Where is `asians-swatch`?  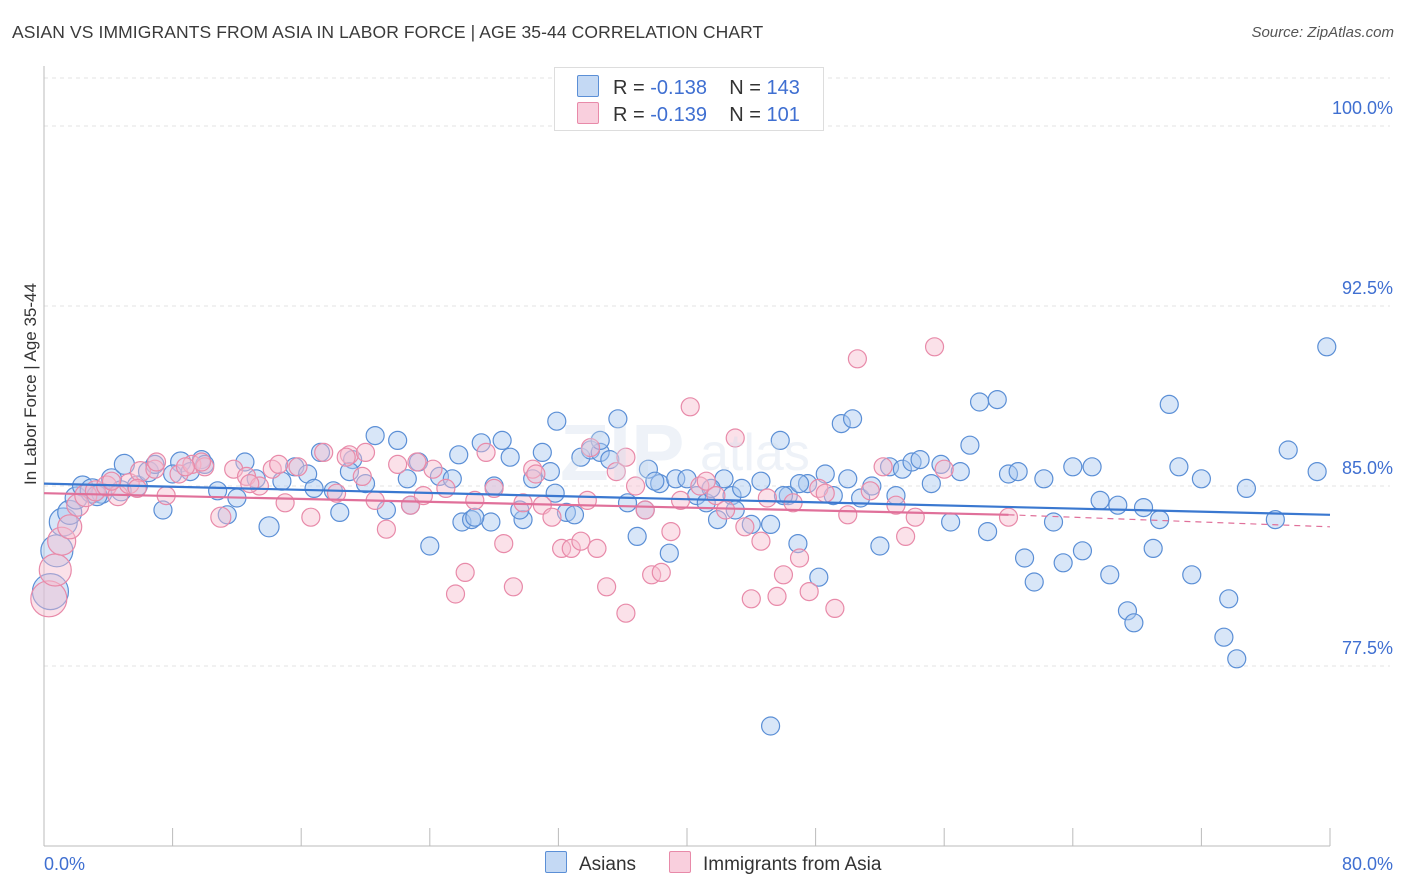
asians-swatch is located at coordinates (588, 86).